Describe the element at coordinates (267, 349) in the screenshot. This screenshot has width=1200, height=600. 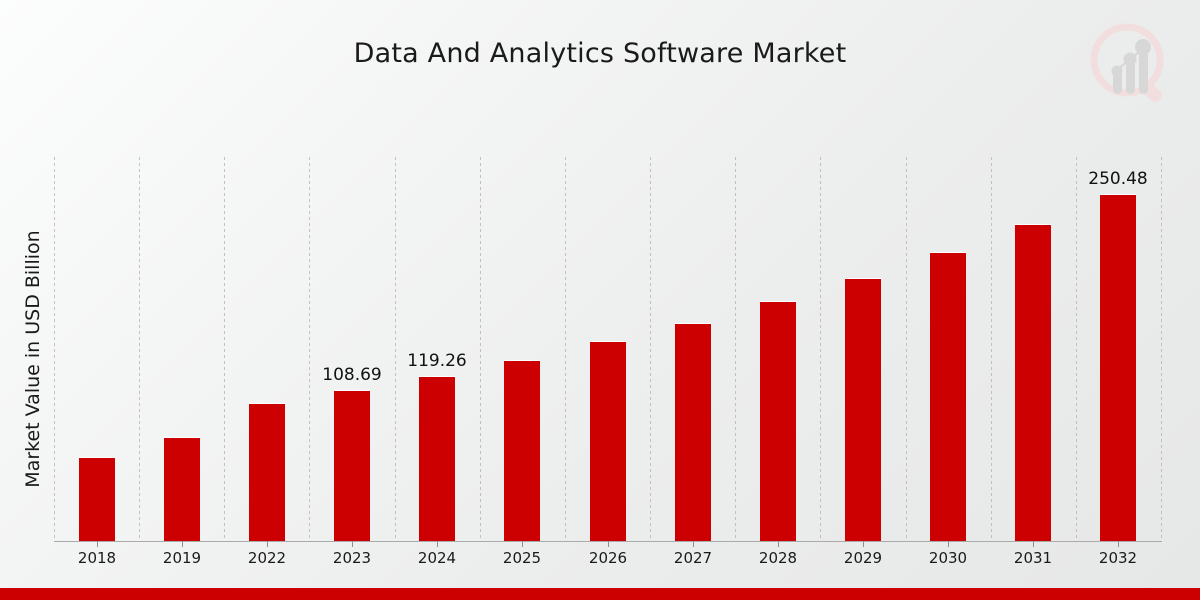
I see `bar-group-2022` at that location.